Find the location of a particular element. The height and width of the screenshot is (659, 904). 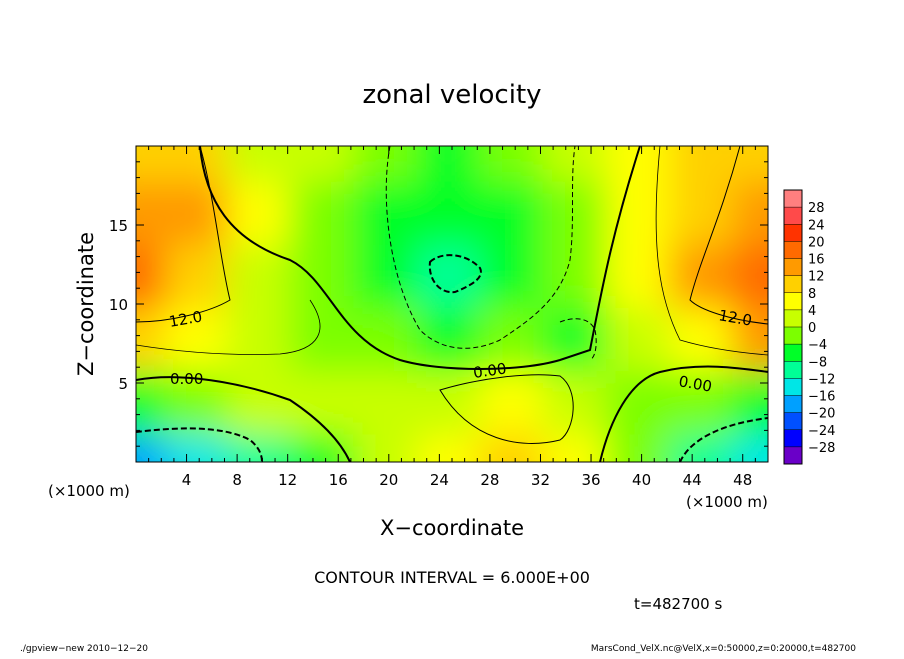

contour-neg6-center is located at coordinates (480, 247).